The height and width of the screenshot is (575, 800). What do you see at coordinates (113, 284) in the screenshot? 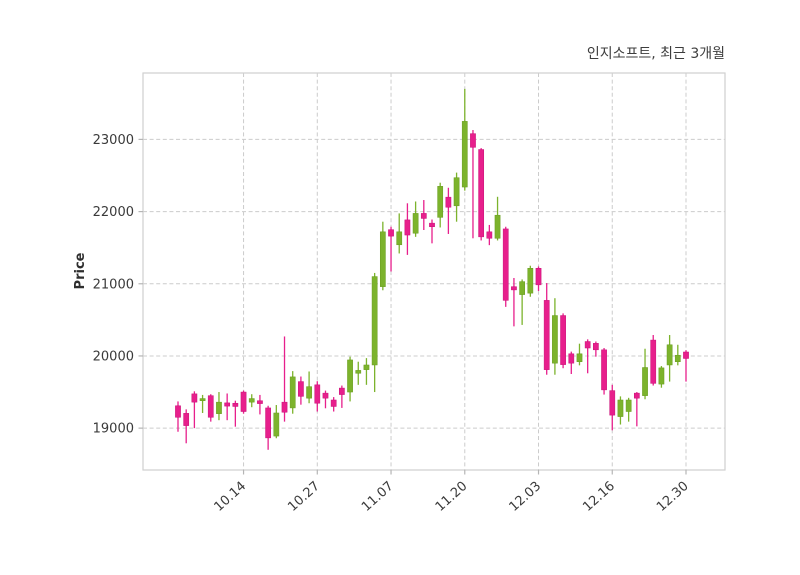
I see `y-tick-label: 21000` at bounding box center [113, 284].